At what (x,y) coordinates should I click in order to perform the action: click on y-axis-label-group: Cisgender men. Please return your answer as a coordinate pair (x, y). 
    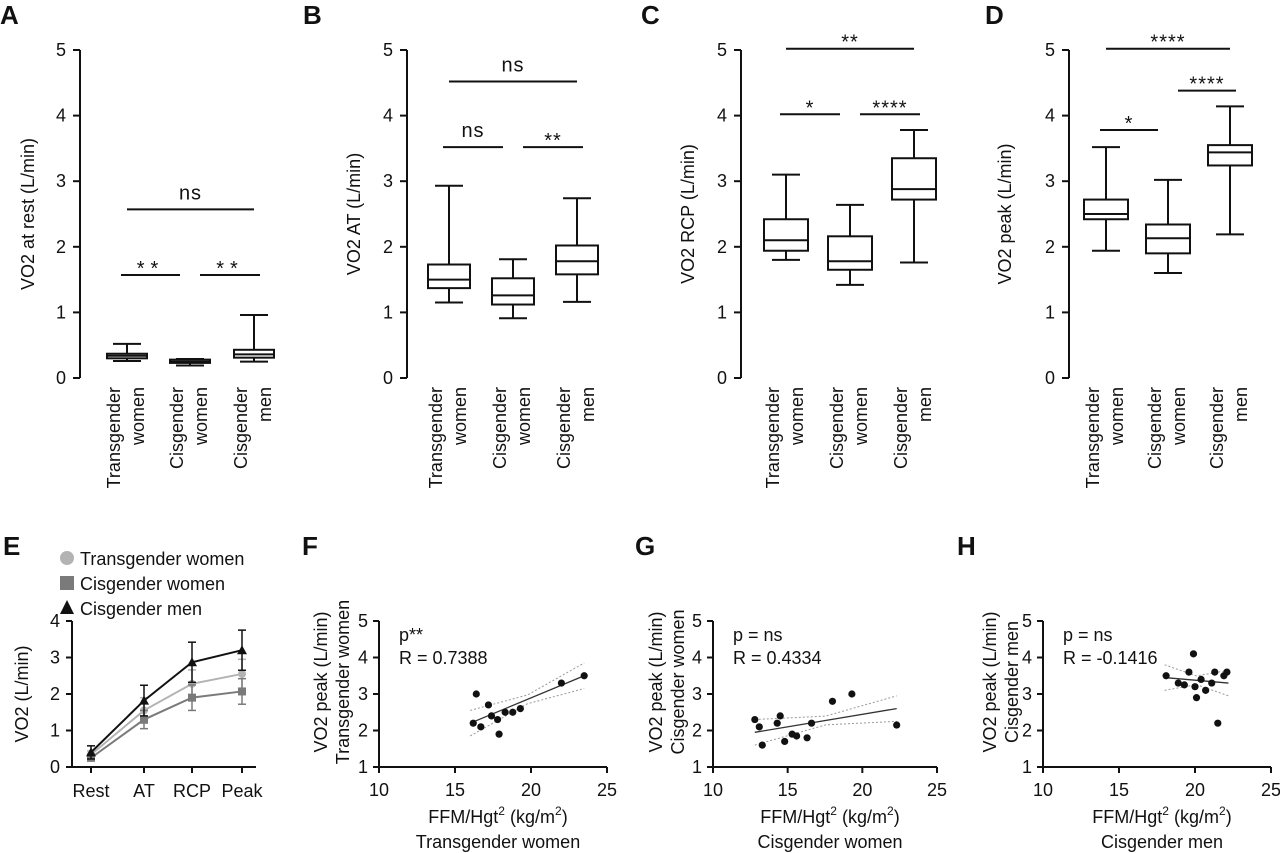
    Looking at the image, I should click on (1012, 682).